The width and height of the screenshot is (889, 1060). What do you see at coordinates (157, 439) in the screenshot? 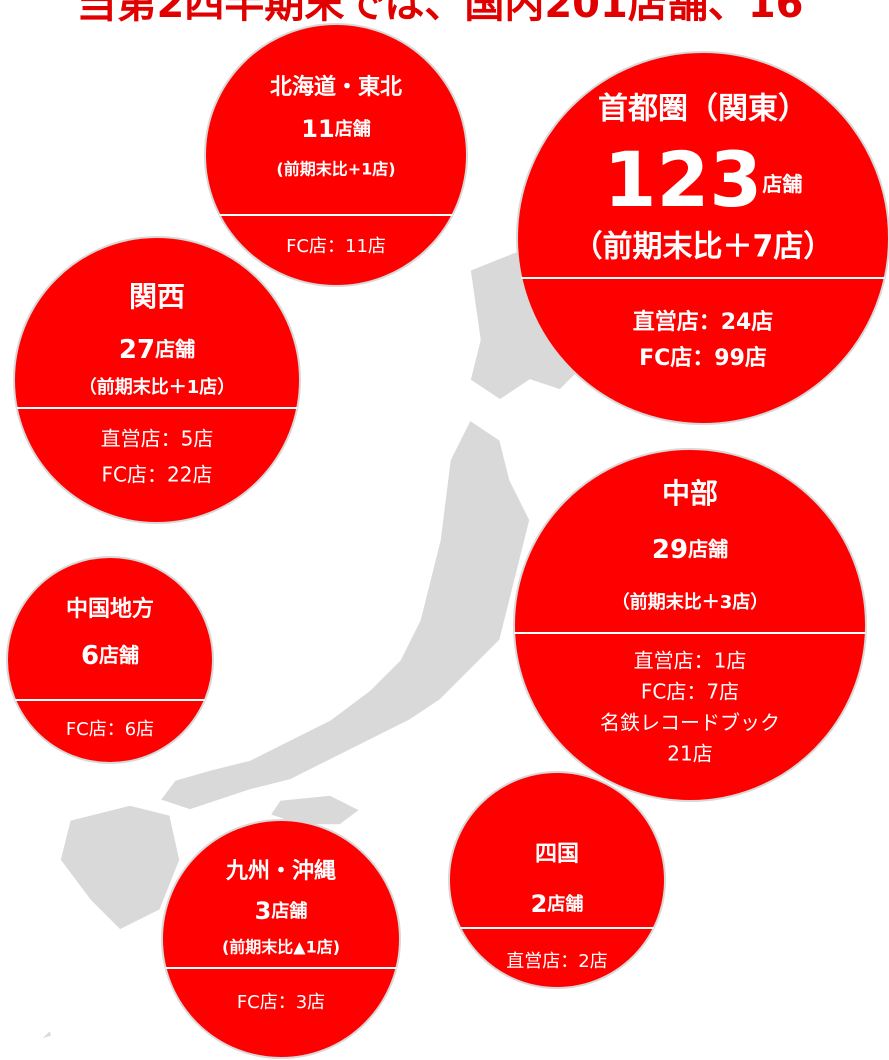
I see `detail: 直営店：5店` at bounding box center [157, 439].